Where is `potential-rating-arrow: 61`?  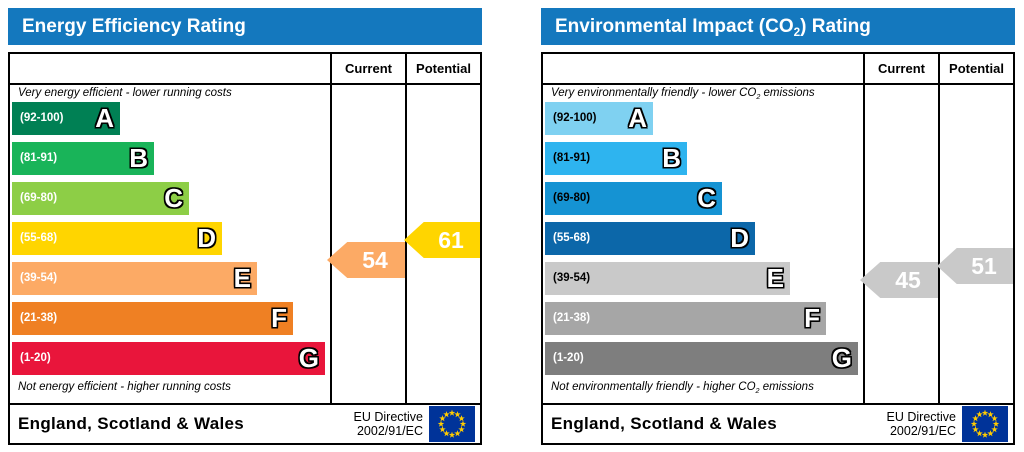
potential-rating-arrow: 61 is located at coordinates (442, 240).